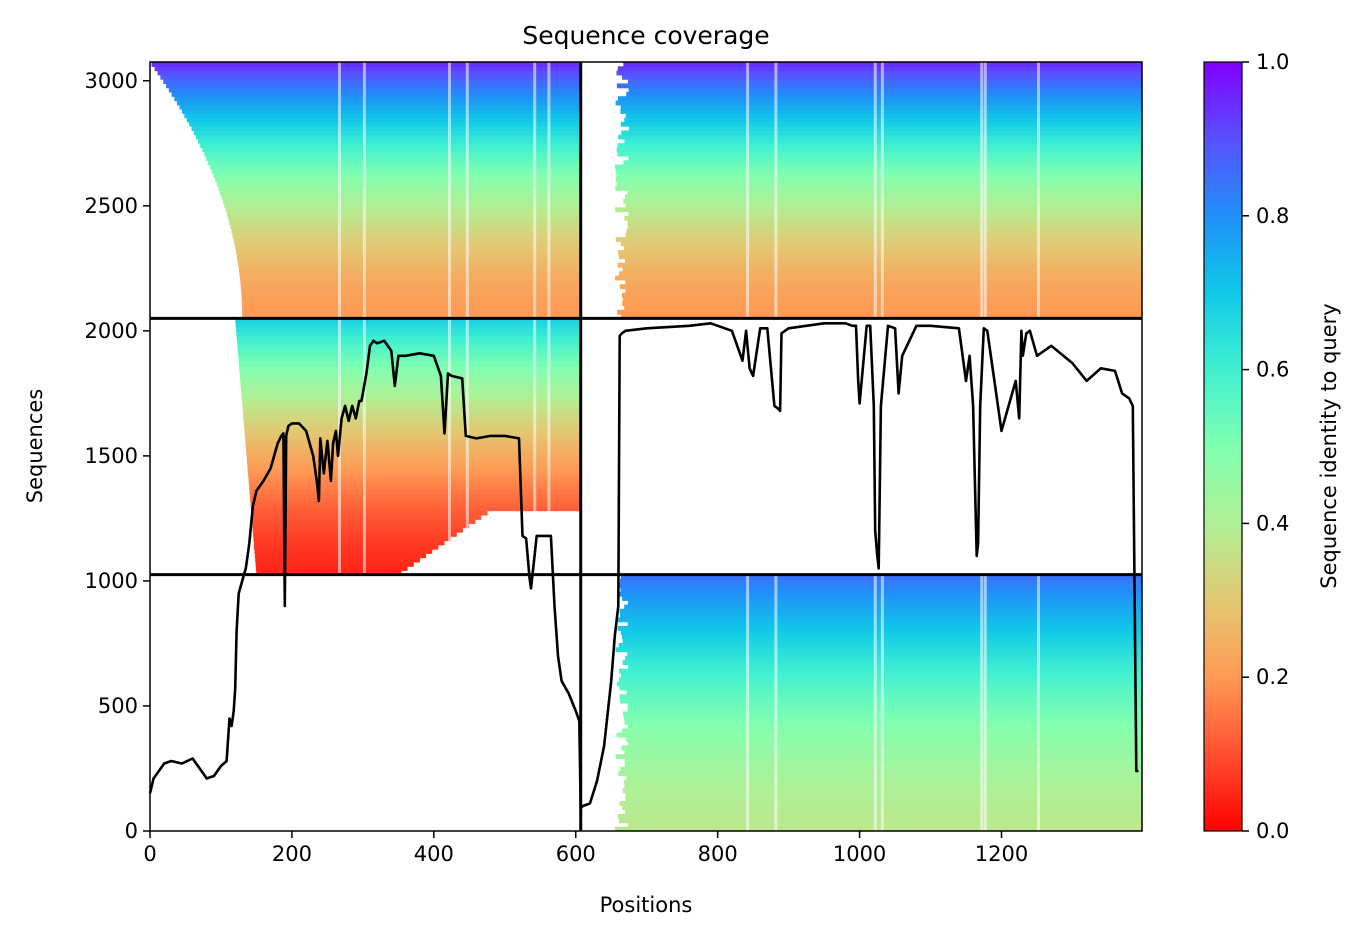 The height and width of the screenshot is (939, 1364). Describe the element at coordinates (1329, 445) in the screenshot. I see `colorbar-label: Sequence identity to query` at that location.